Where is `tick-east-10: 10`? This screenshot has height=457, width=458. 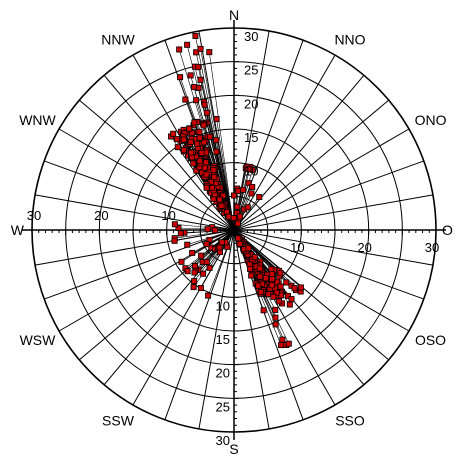 tick-east-10: 10 is located at coordinates (297, 247).